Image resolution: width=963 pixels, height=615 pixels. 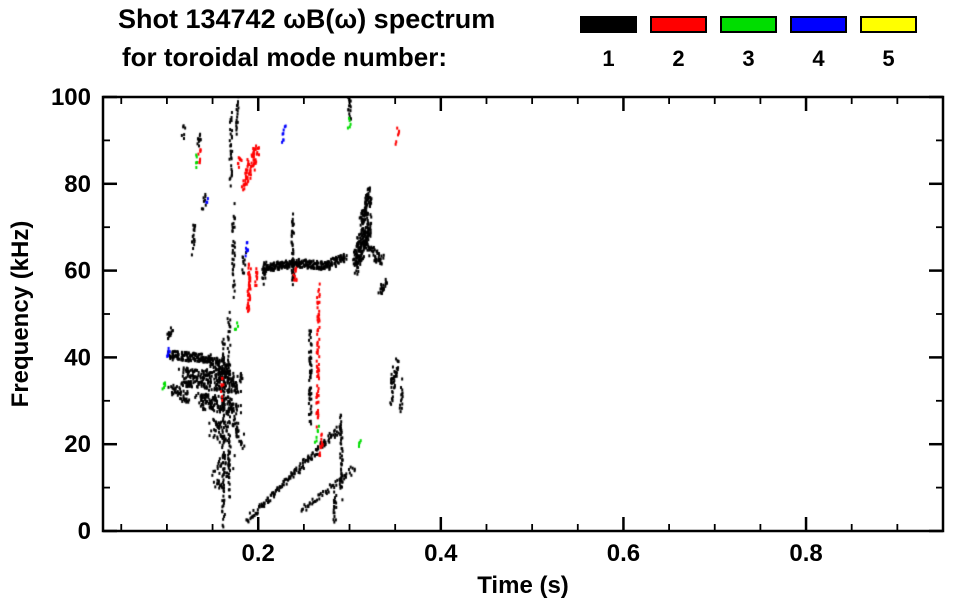 What do you see at coordinates (805, 553) in the screenshot?
I see `svg-text: 0.8` at bounding box center [805, 553].